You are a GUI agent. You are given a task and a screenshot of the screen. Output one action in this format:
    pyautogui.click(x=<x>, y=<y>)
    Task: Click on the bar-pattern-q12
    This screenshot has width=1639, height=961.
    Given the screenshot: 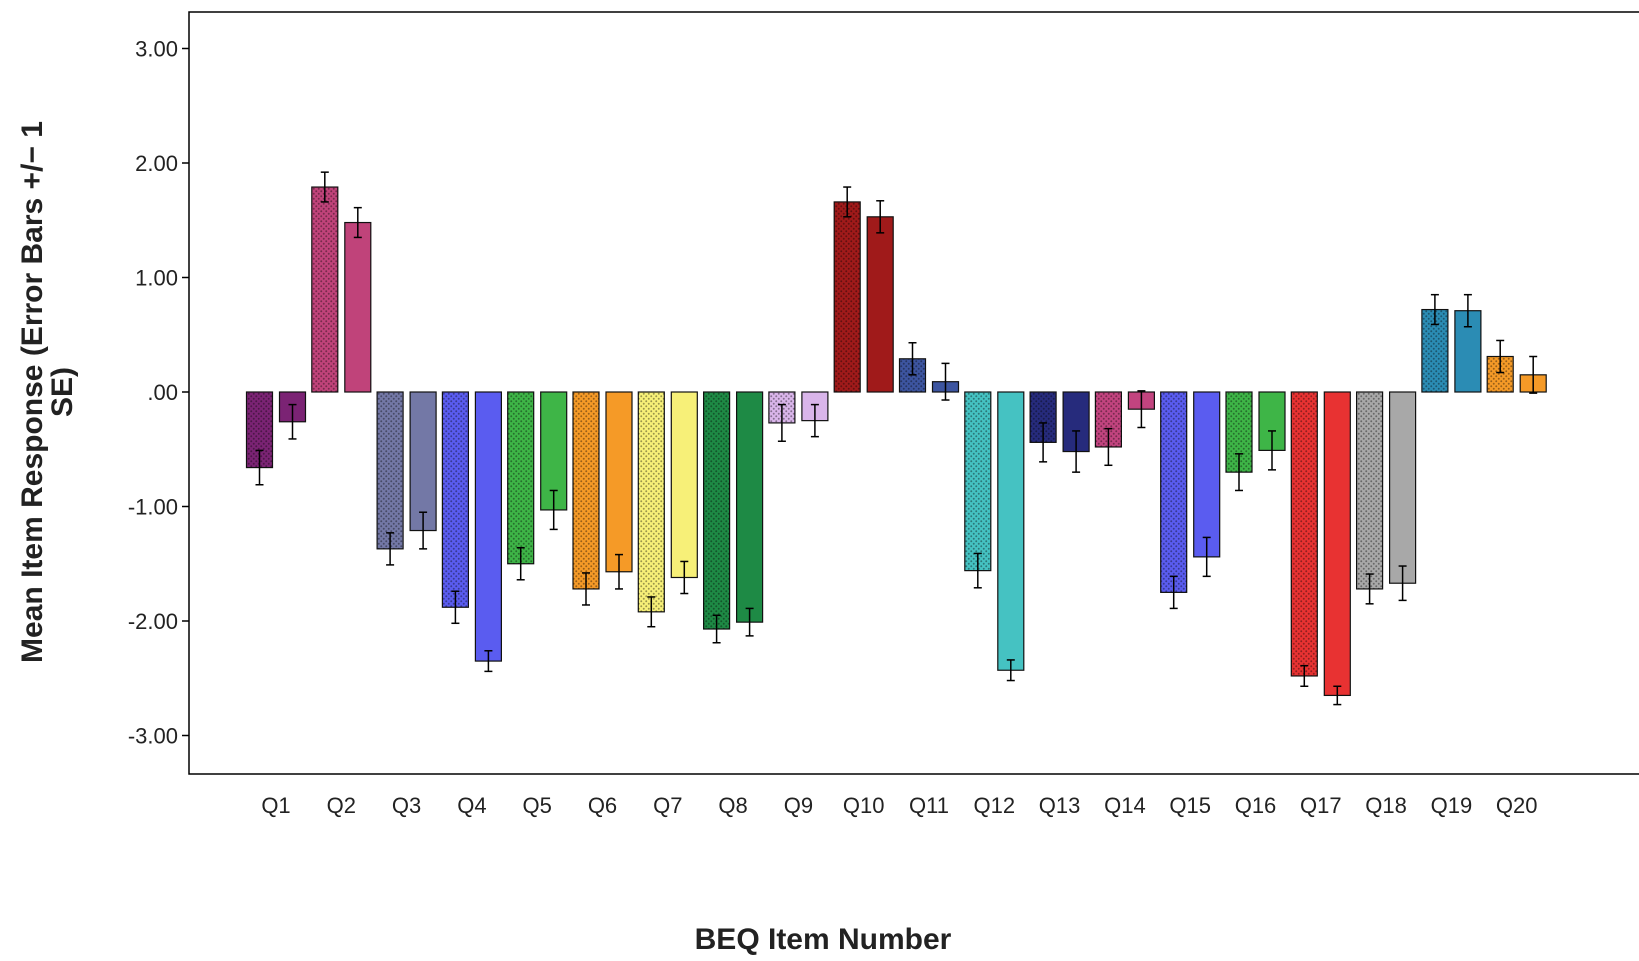 What is the action you would take?
    pyautogui.click(x=977, y=481)
    